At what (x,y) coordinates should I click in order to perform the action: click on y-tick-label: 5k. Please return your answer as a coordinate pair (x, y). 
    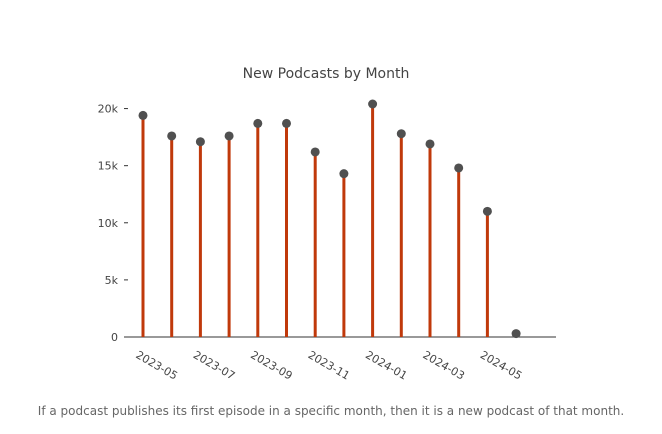
    Looking at the image, I should click on (112, 280).